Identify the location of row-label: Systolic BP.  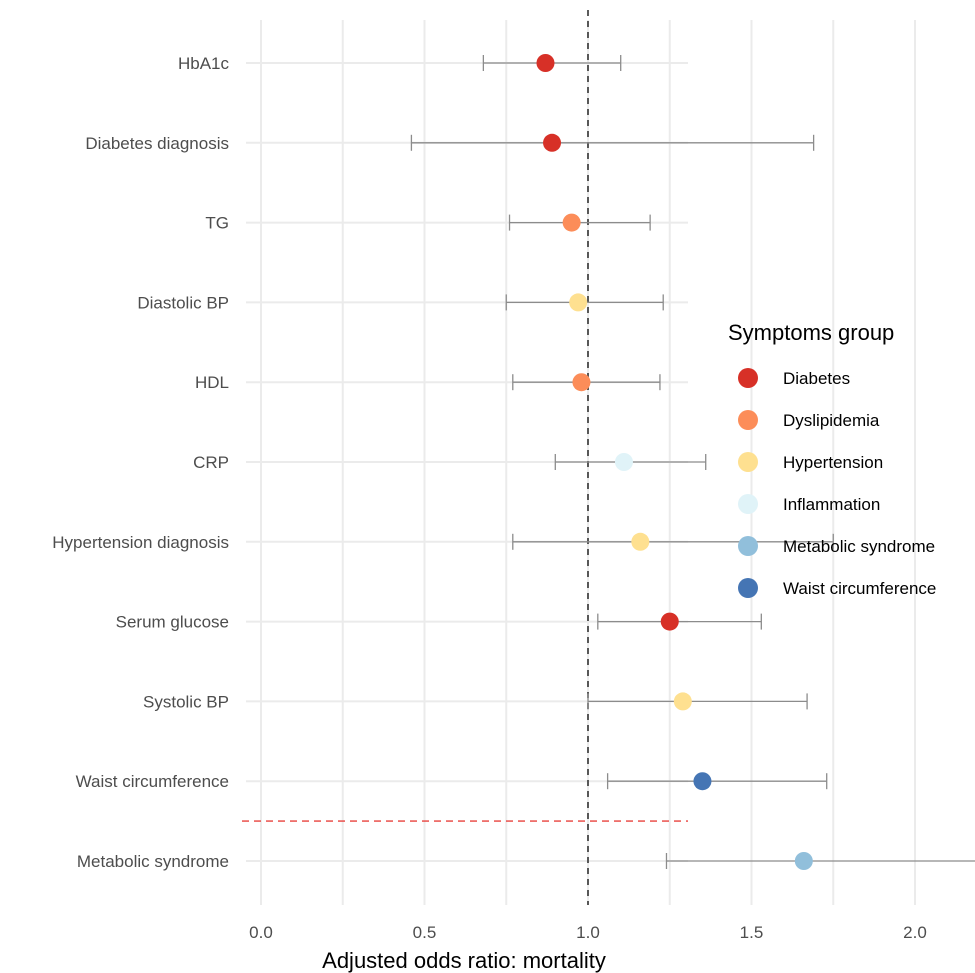
(186, 701).